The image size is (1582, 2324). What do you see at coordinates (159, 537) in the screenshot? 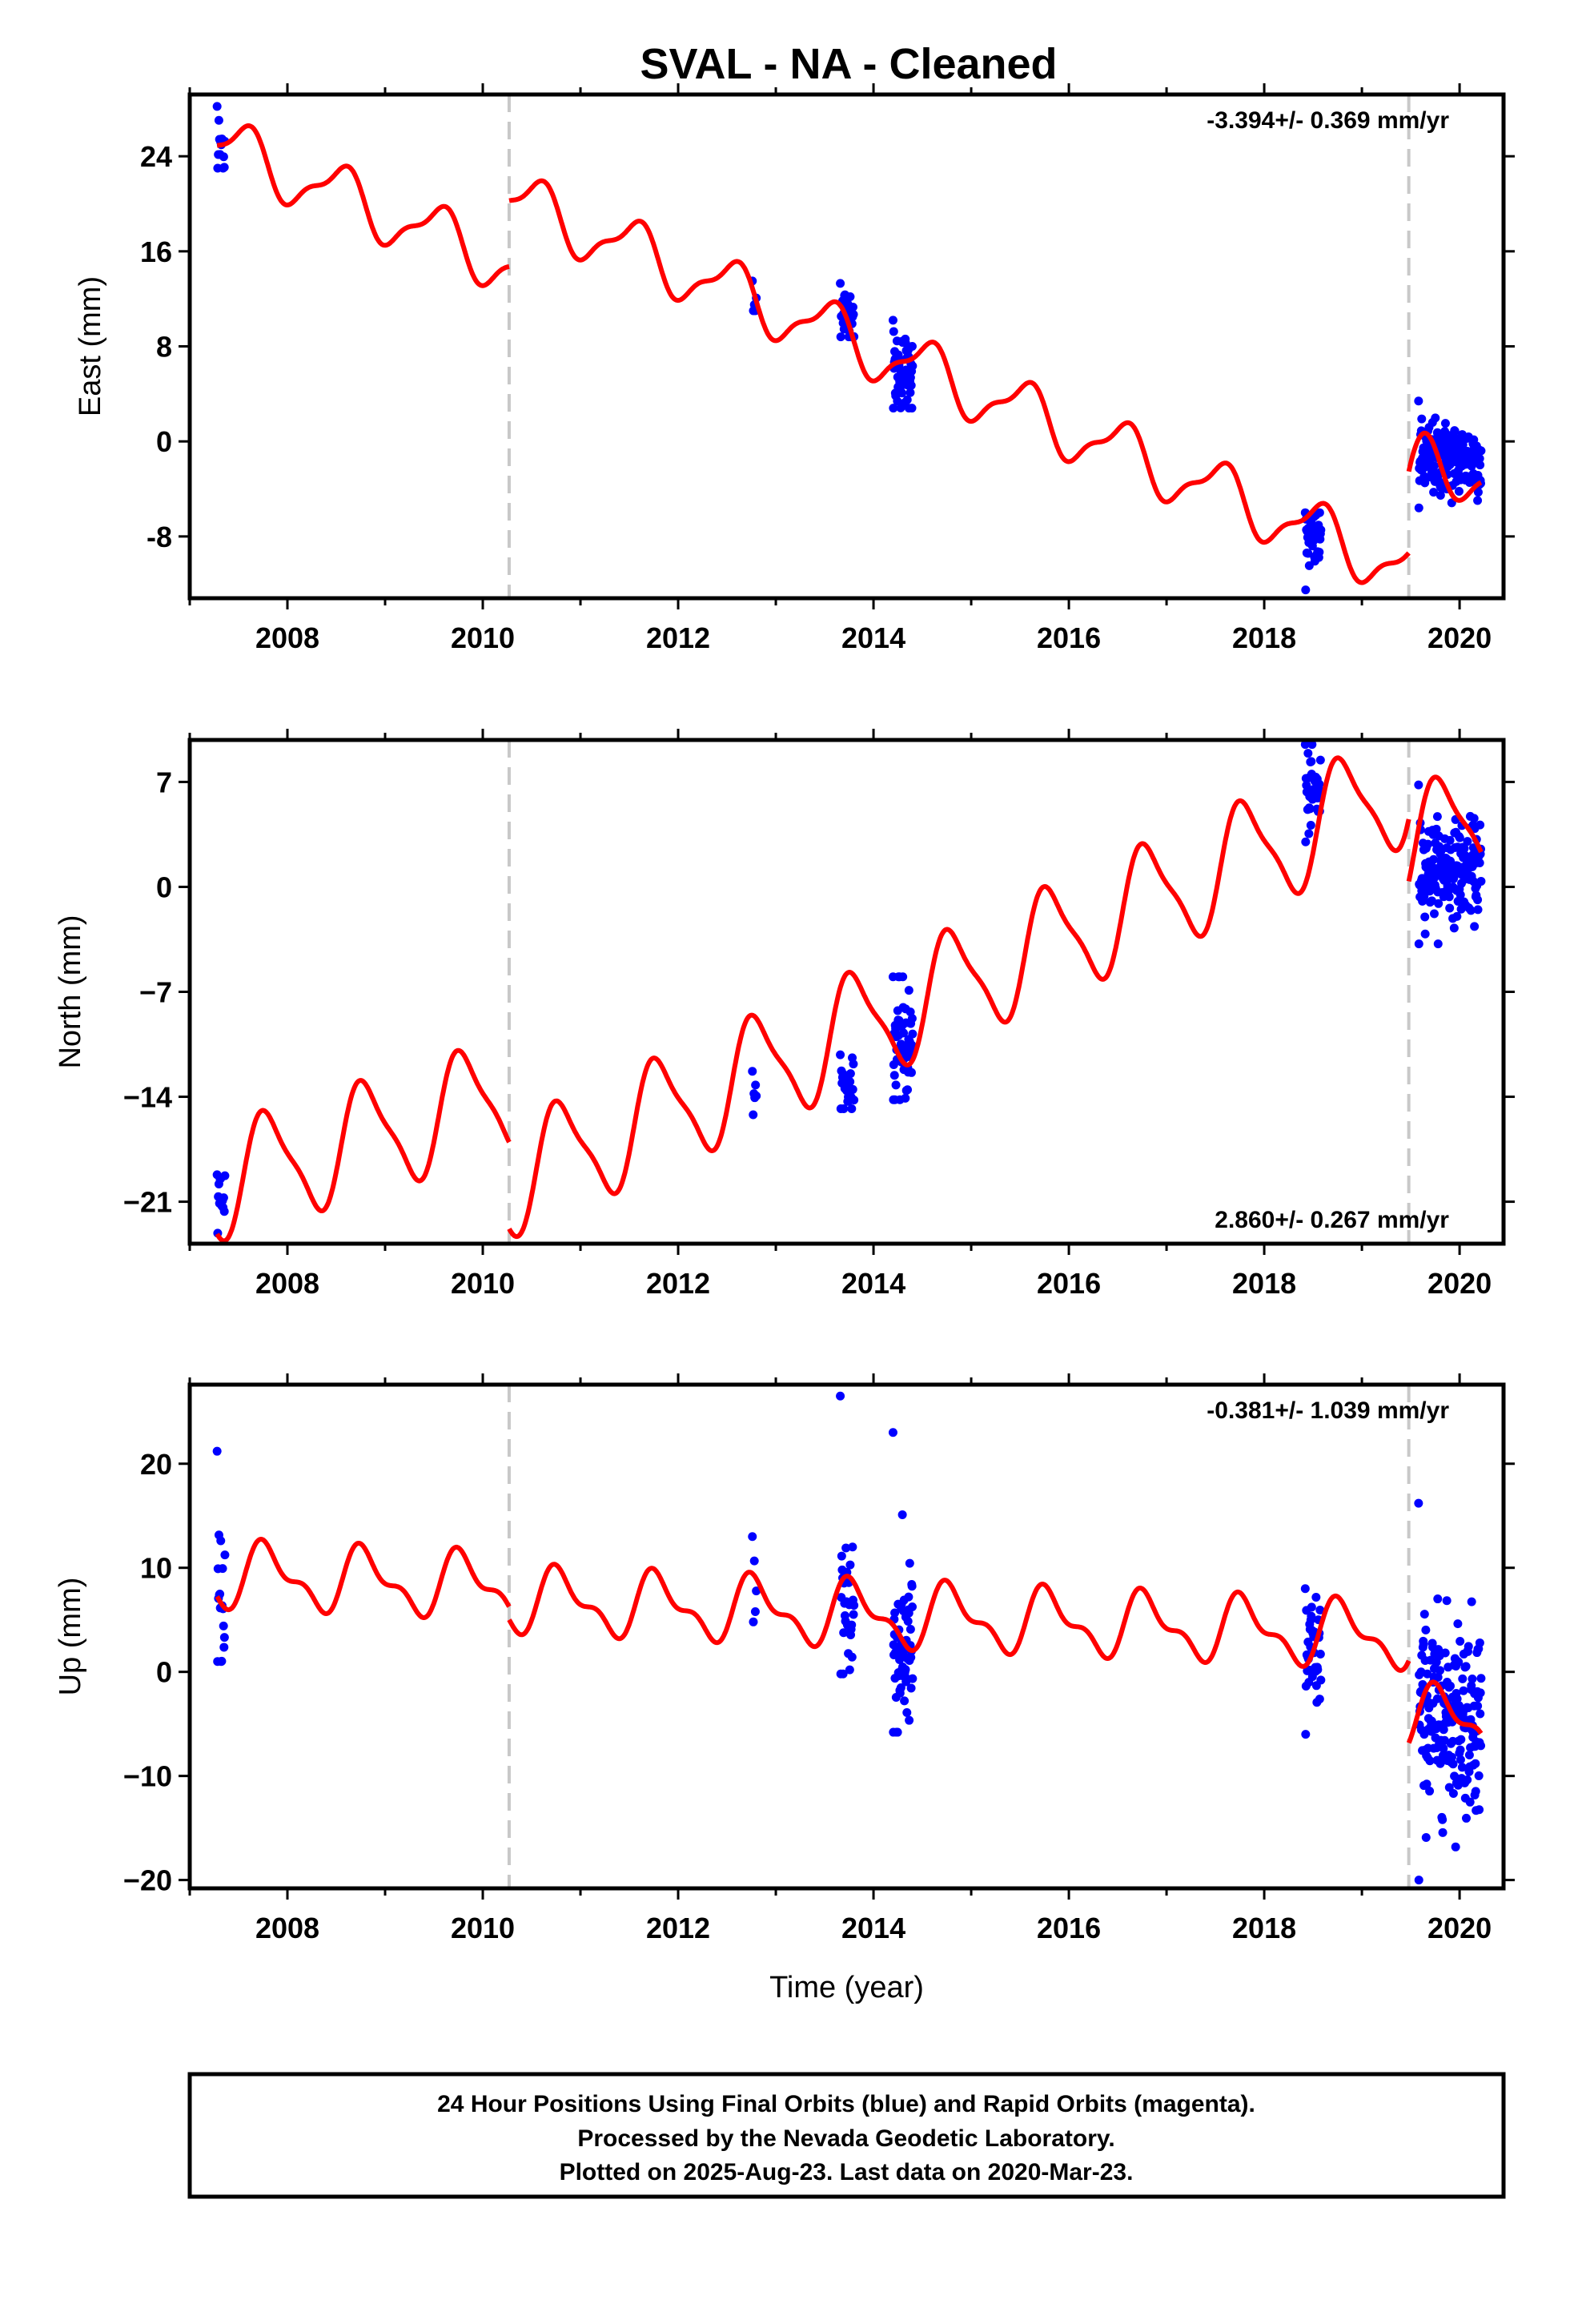
I see `y-tick-label: -8` at bounding box center [159, 537].